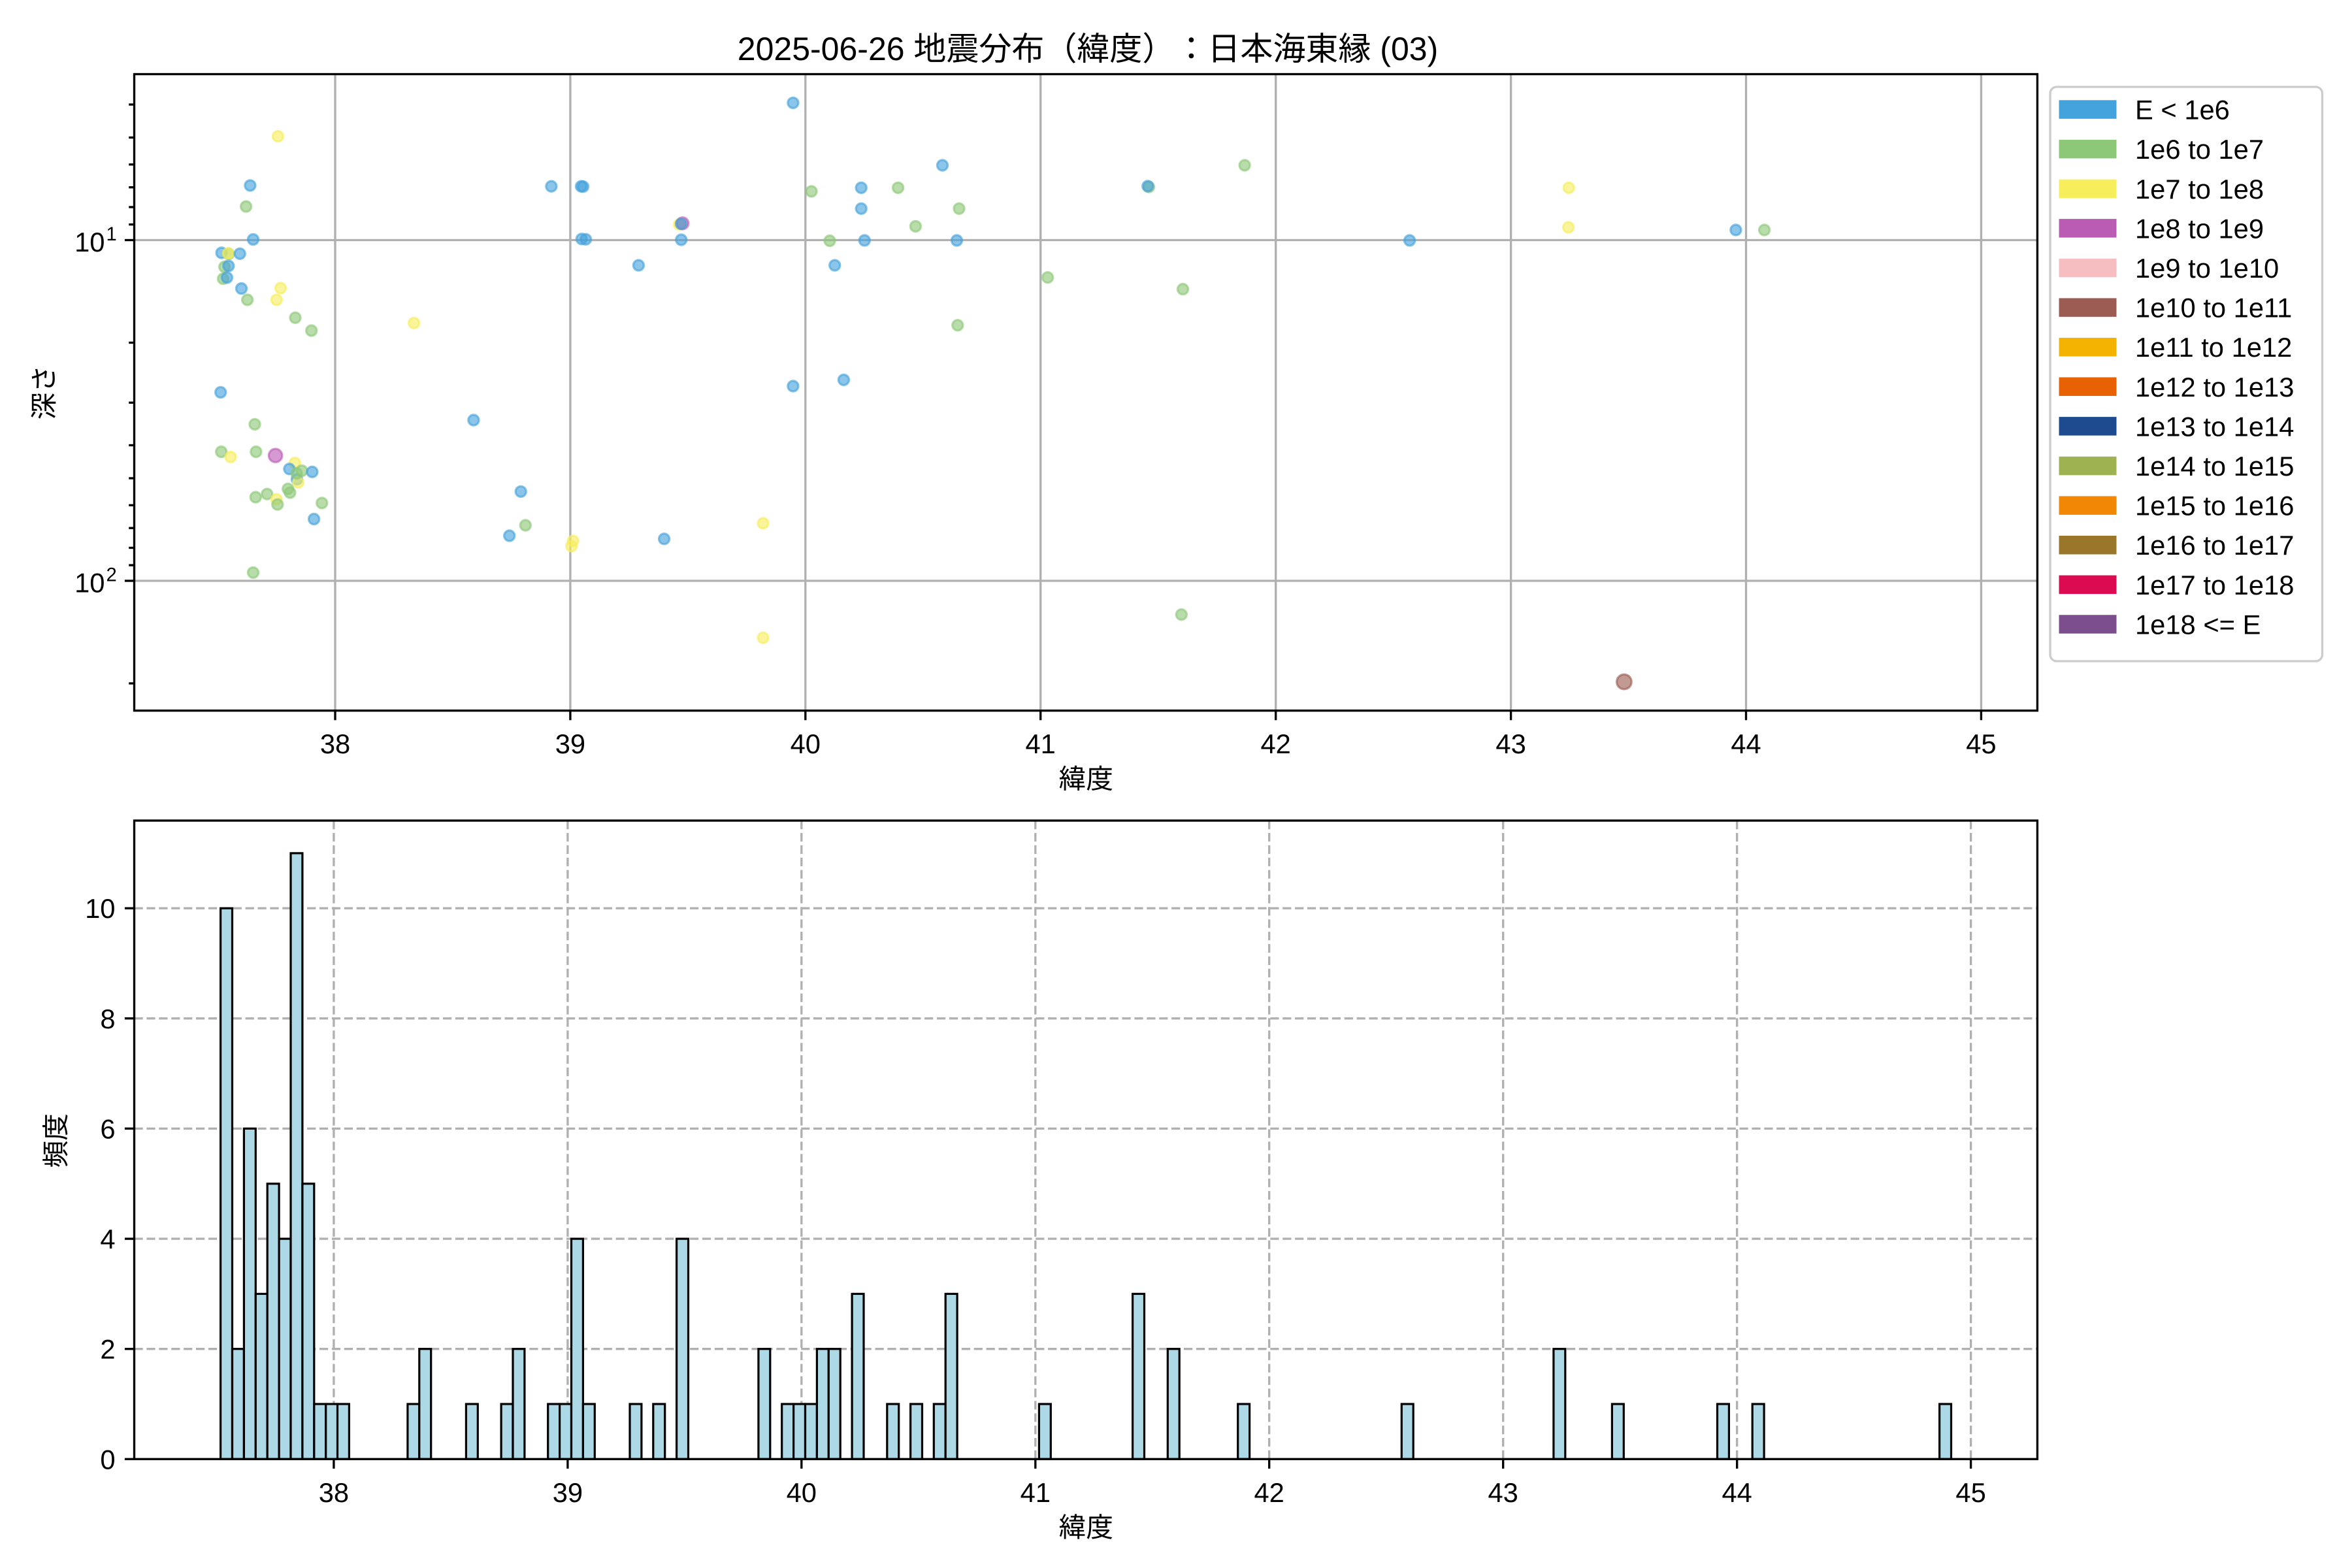  Describe the element at coordinates (107, 1459) in the screenshot. I see `svg-text: 0` at that location.